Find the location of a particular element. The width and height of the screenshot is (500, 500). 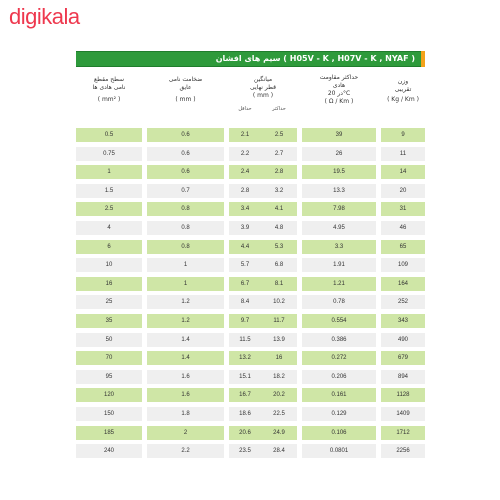

cell-ins: 2.2 is located at coordinates (185, 451).